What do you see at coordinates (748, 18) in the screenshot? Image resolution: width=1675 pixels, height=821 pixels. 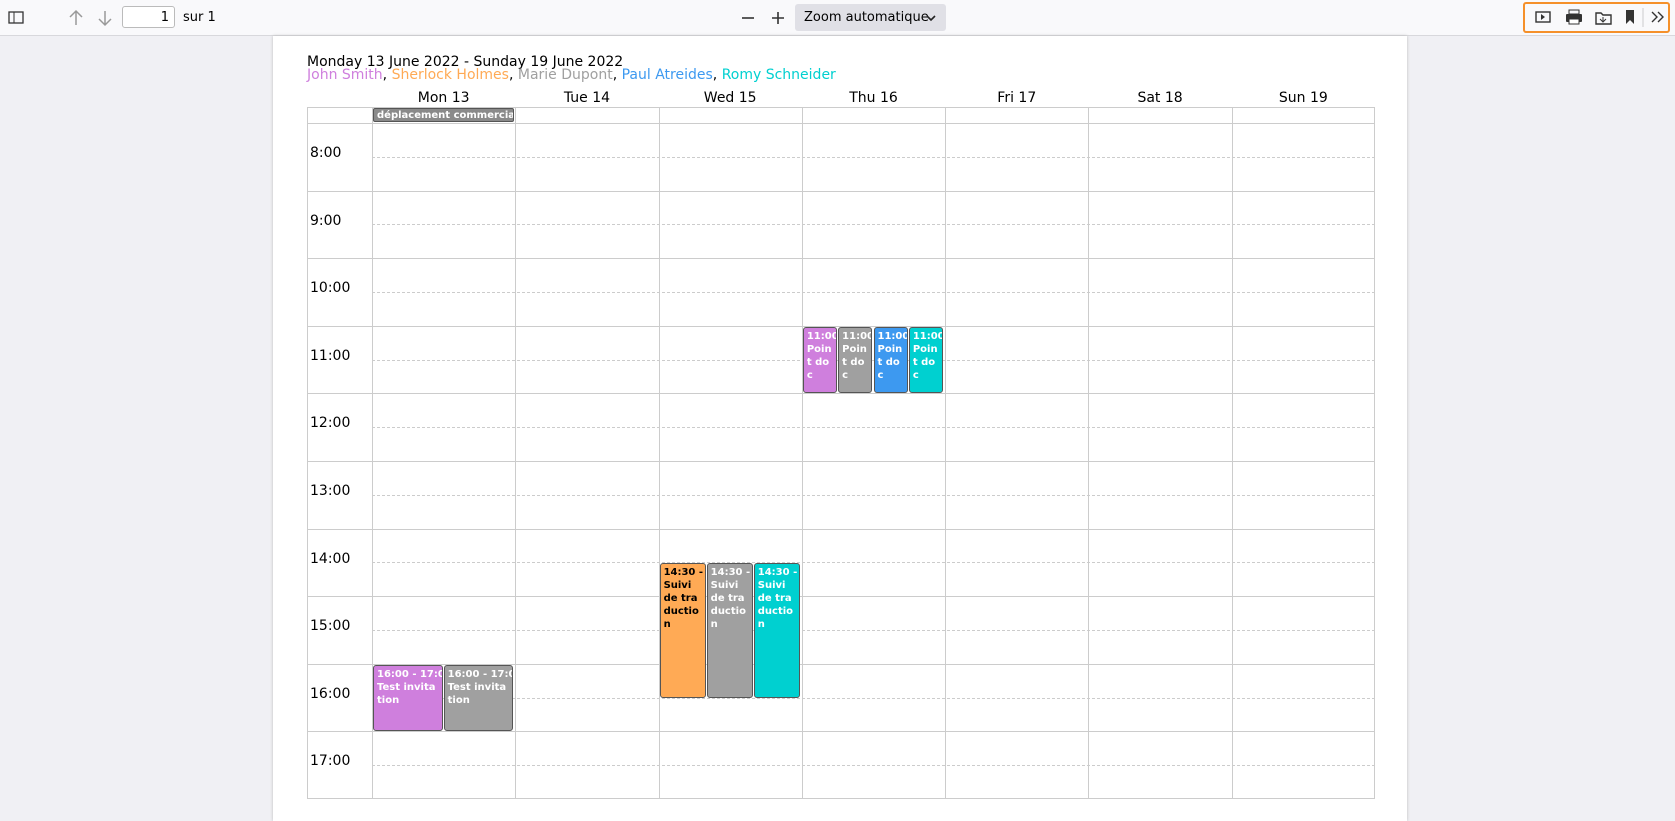 I see `zoom-out` at bounding box center [748, 18].